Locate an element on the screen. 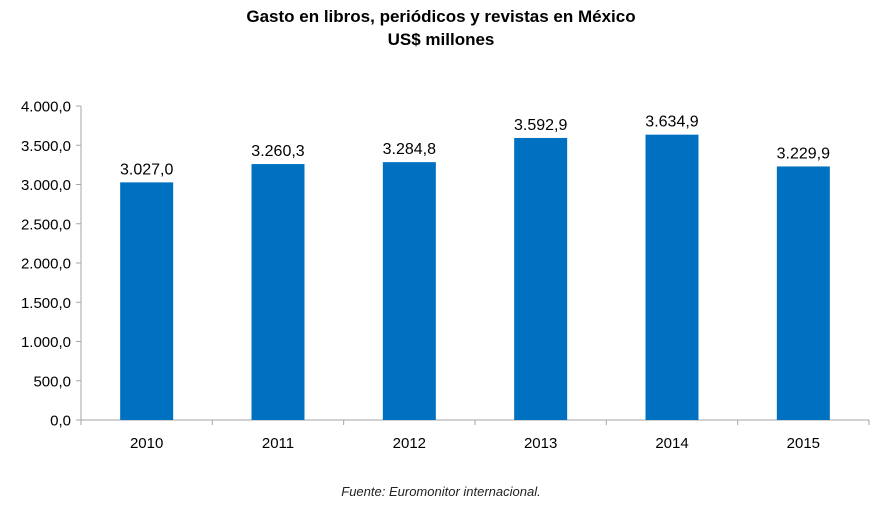 The image size is (882, 511). data-label: 3.229,9 is located at coordinates (803, 153).